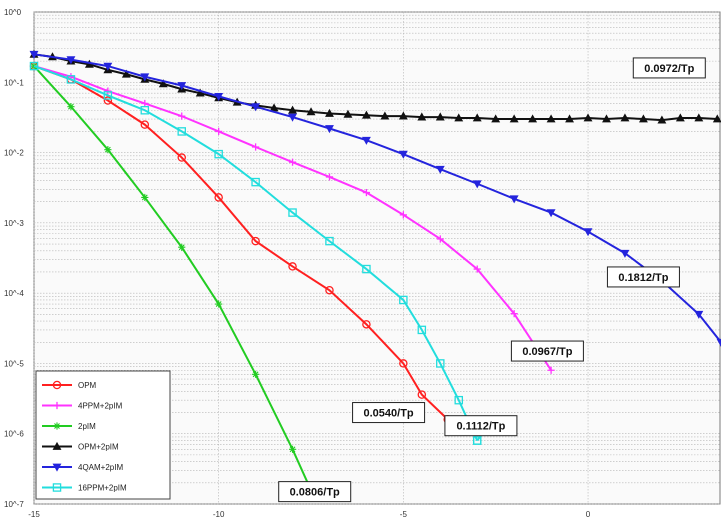 This screenshot has width=721, height=519. I want to click on legend-label: OPM+2pIM, so click(98, 447).